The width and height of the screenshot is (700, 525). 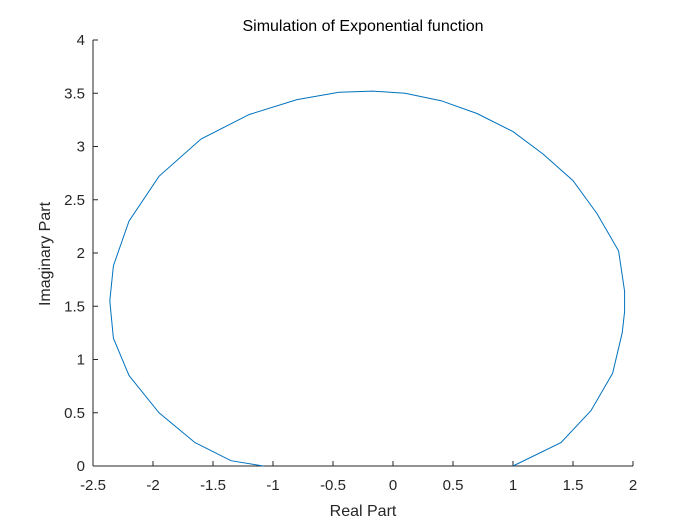 I want to click on x-tick-label: -2.5, so click(x=93, y=485).